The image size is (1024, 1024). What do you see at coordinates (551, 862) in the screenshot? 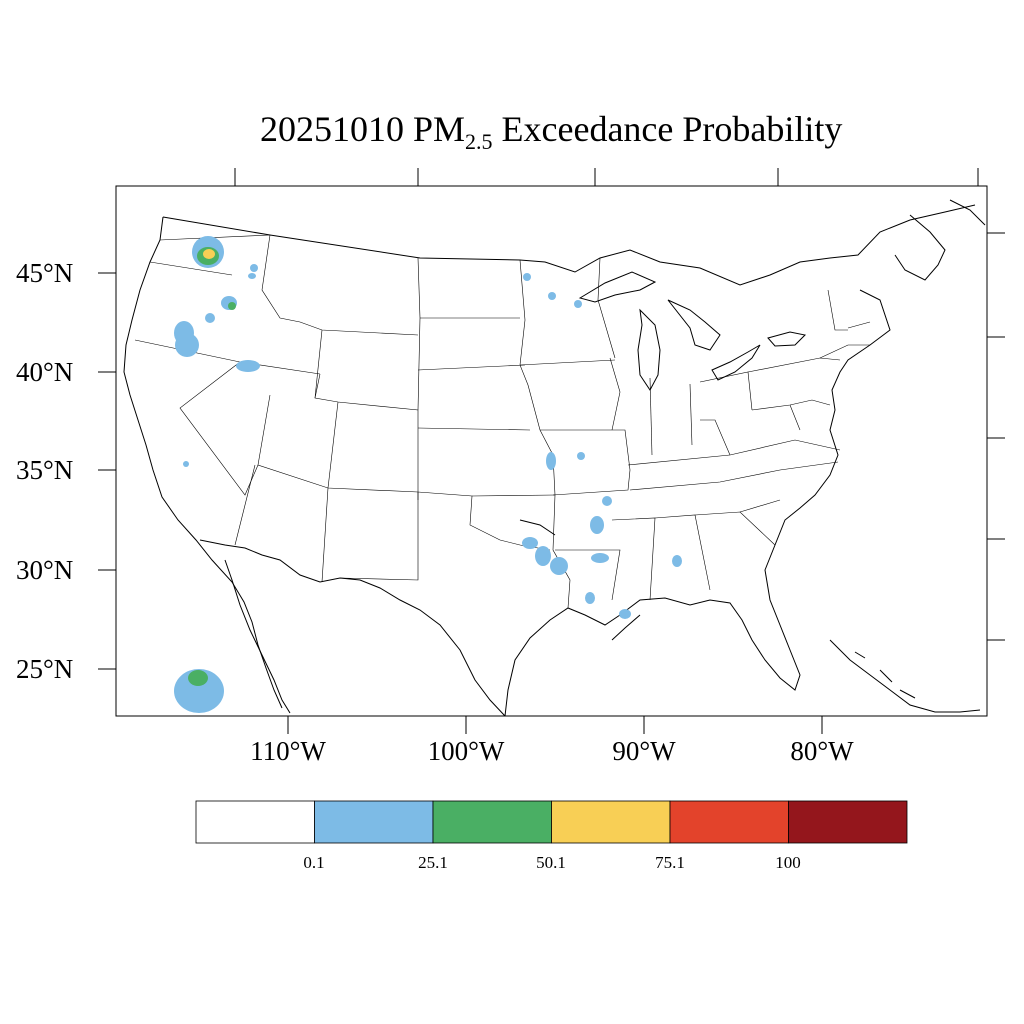
I see `colorbar-label-2: 50.1` at bounding box center [551, 862].